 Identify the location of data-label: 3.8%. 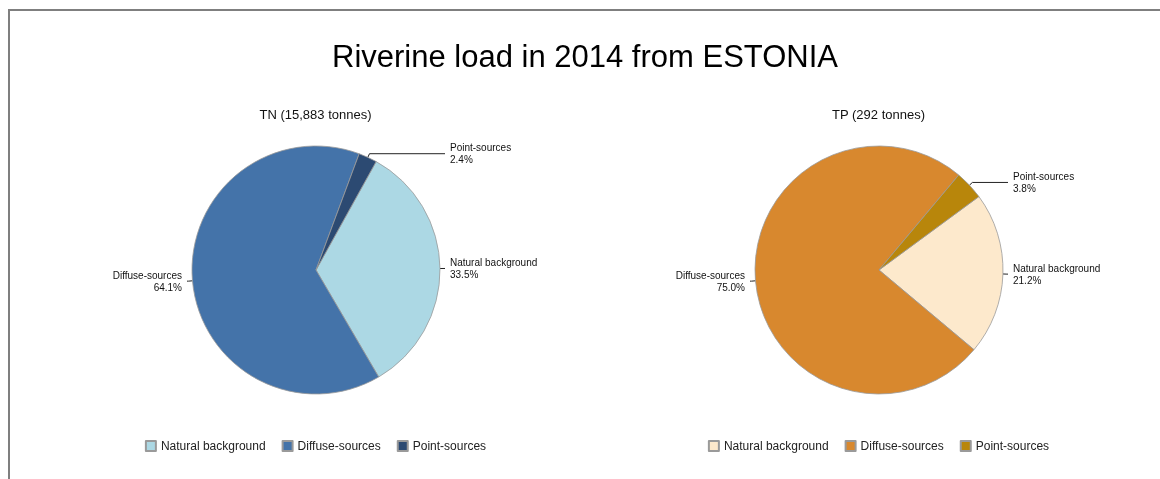
(1024, 188).